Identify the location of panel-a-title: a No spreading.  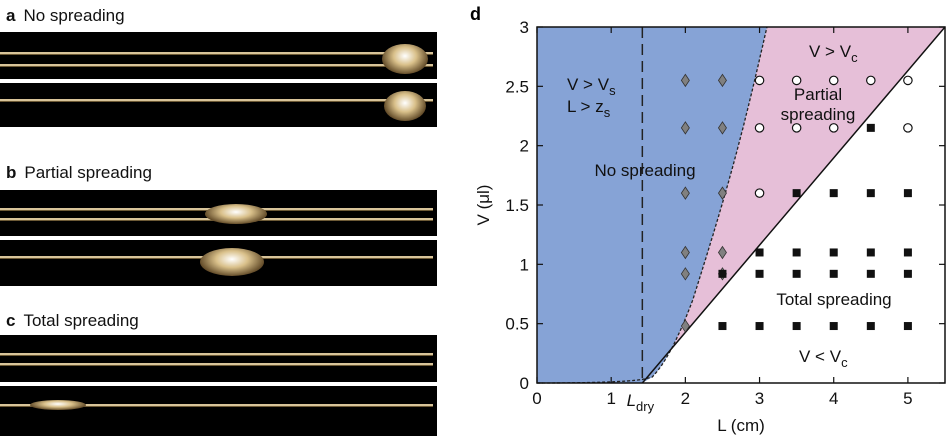
(65, 16).